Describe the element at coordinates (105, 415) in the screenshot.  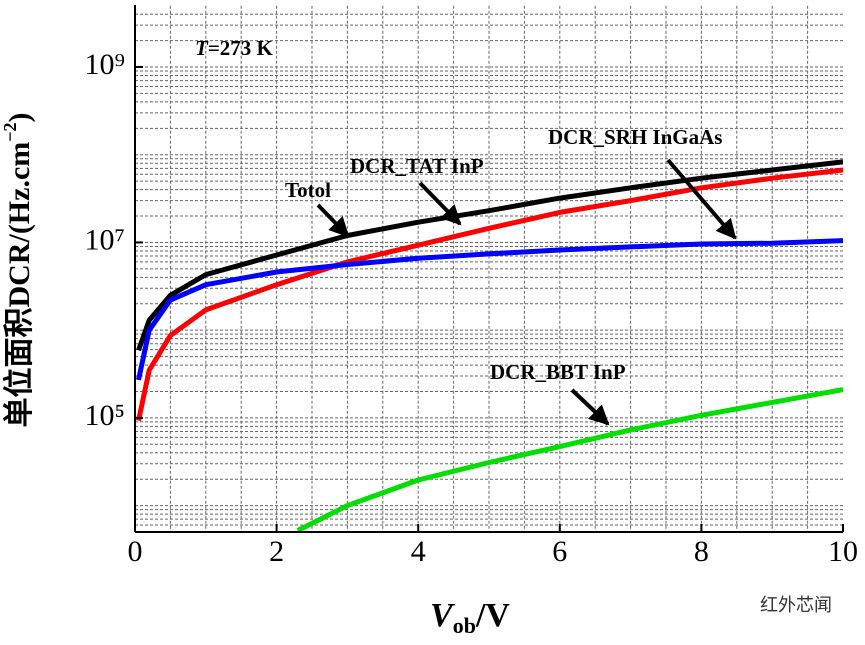
I see `y-tick-label: 10⁵` at that location.